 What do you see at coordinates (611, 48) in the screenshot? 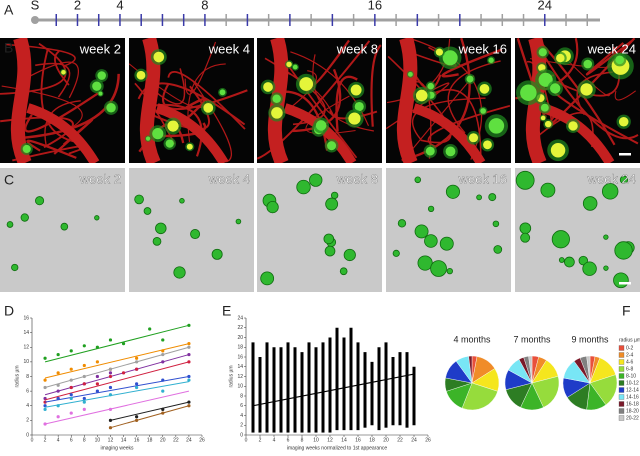
I see `image-title: week 24` at bounding box center [611, 48].